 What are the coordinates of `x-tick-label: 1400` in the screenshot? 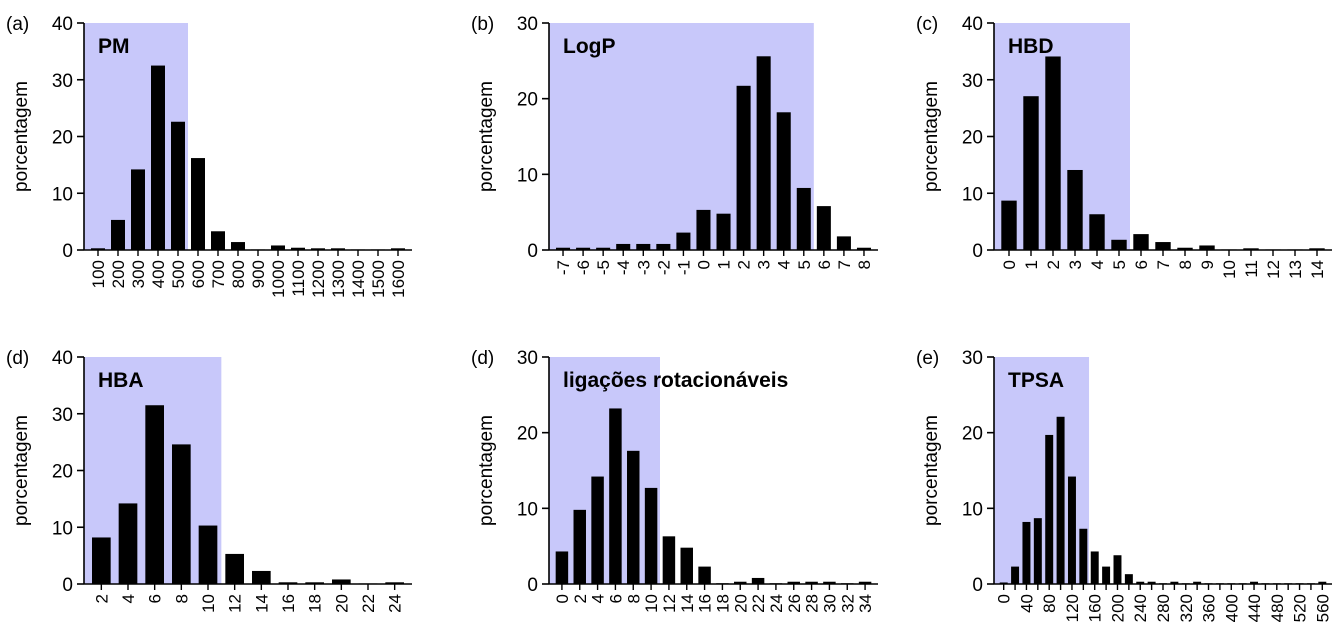 It's located at (358, 279).